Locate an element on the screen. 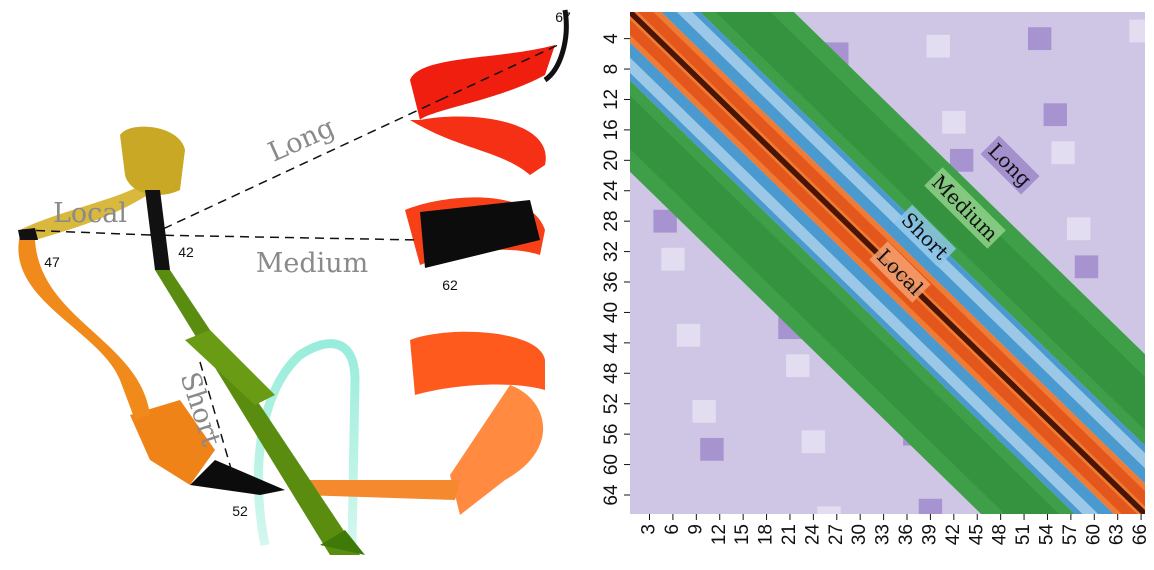  x-tick-label: 36 is located at coordinates (906, 534).